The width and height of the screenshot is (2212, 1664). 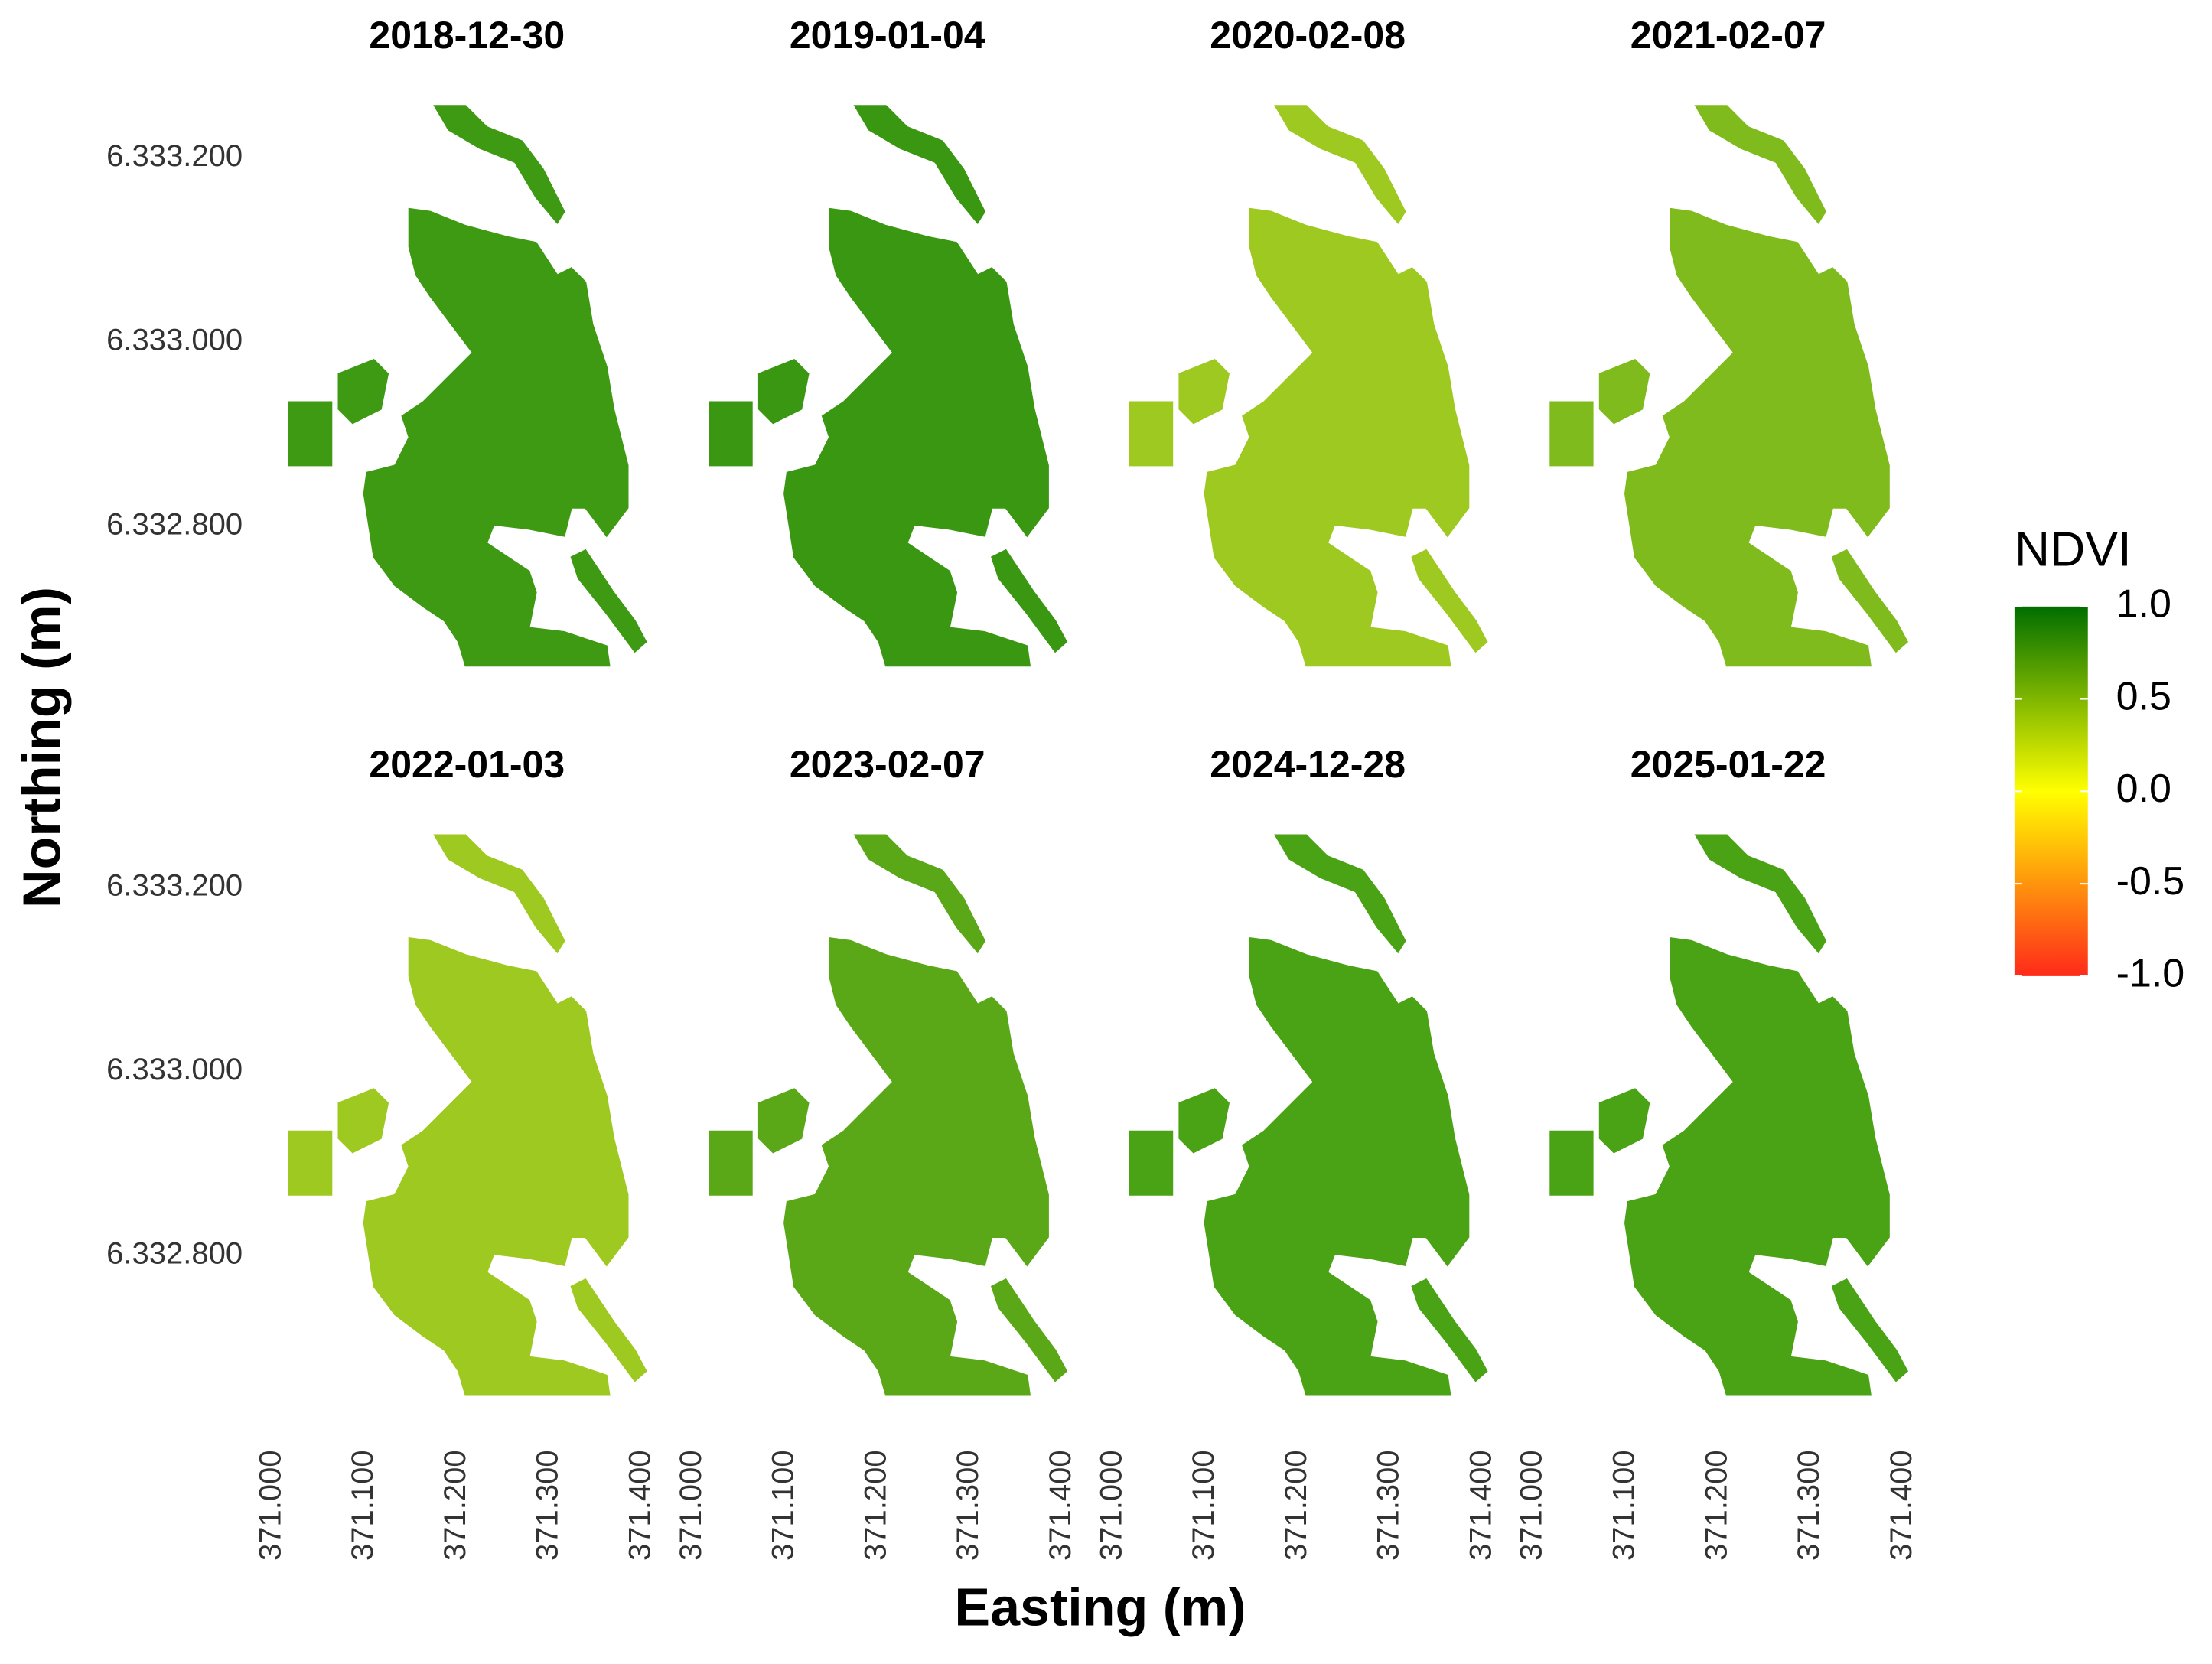 What do you see at coordinates (2143, 696) in the screenshot?
I see `legend-tick-label: 0.5` at bounding box center [2143, 696].